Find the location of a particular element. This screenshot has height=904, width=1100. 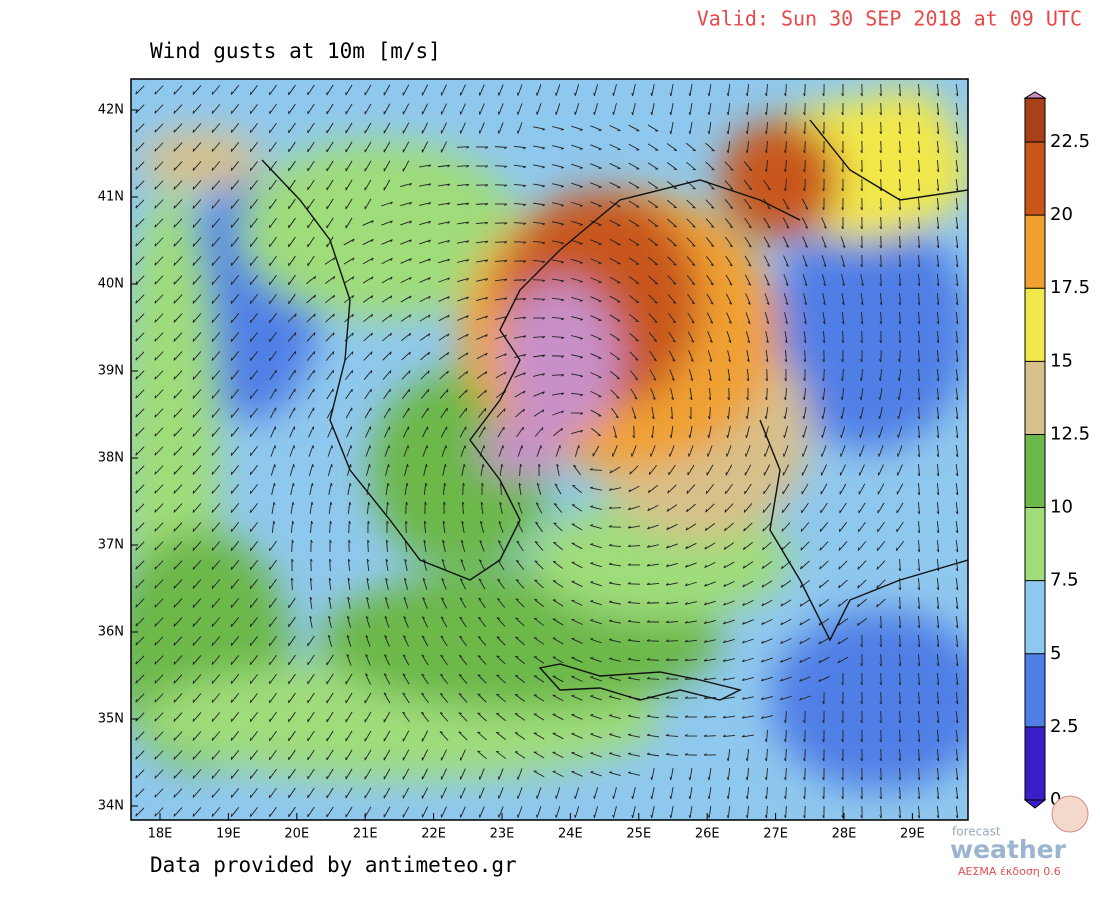

lon-label: 28E is located at coordinates (844, 834).